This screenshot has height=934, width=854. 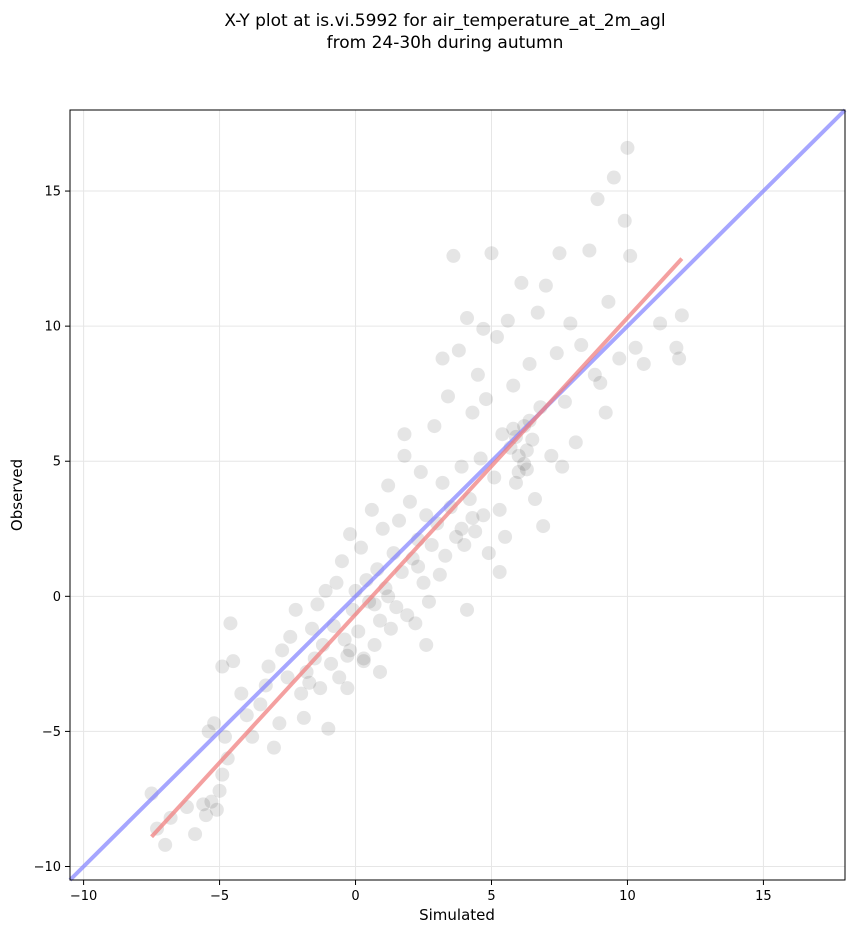 I want to click on y-tick-label-3: 5, so click(x=57, y=462).